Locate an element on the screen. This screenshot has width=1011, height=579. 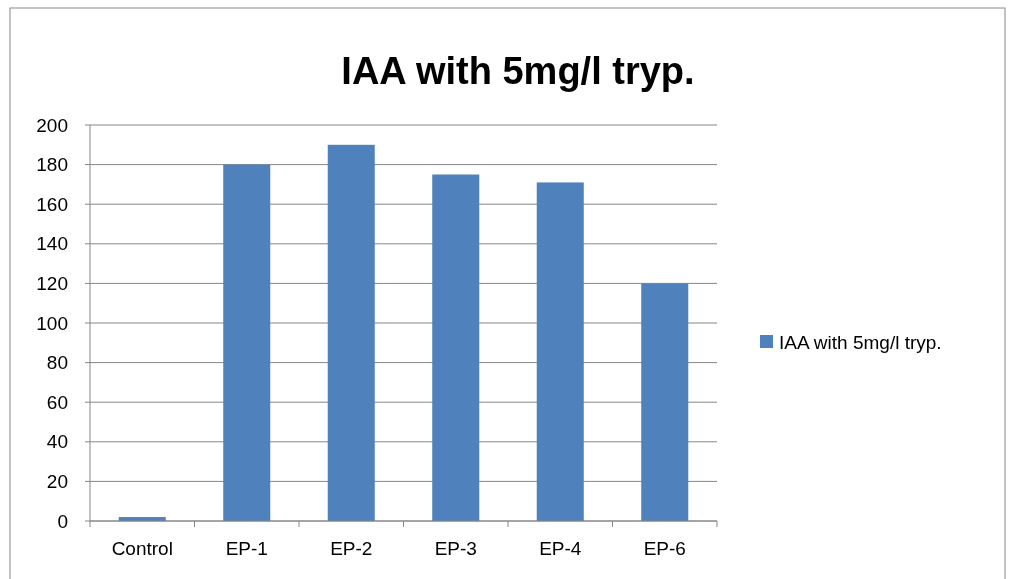
x-tick-label: EP-6 is located at coordinates (664, 548).